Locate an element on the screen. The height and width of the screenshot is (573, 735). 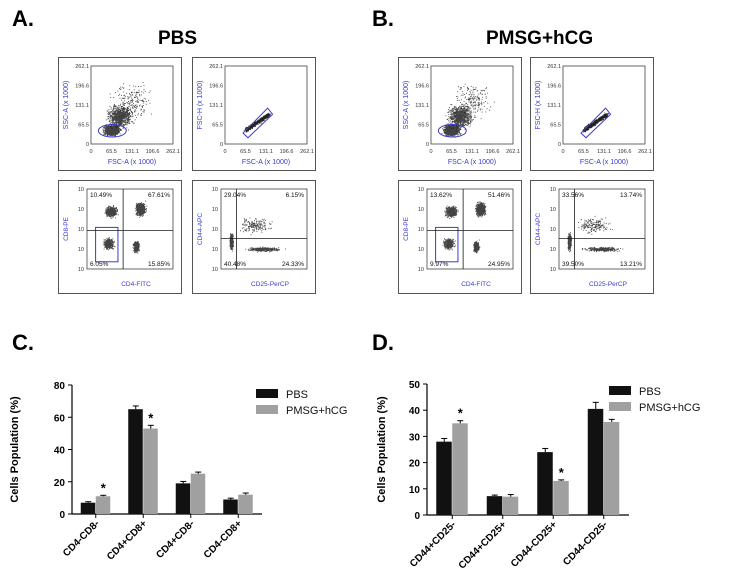
quadrant-ul-label: 13.62% is located at coordinates (441, 195).